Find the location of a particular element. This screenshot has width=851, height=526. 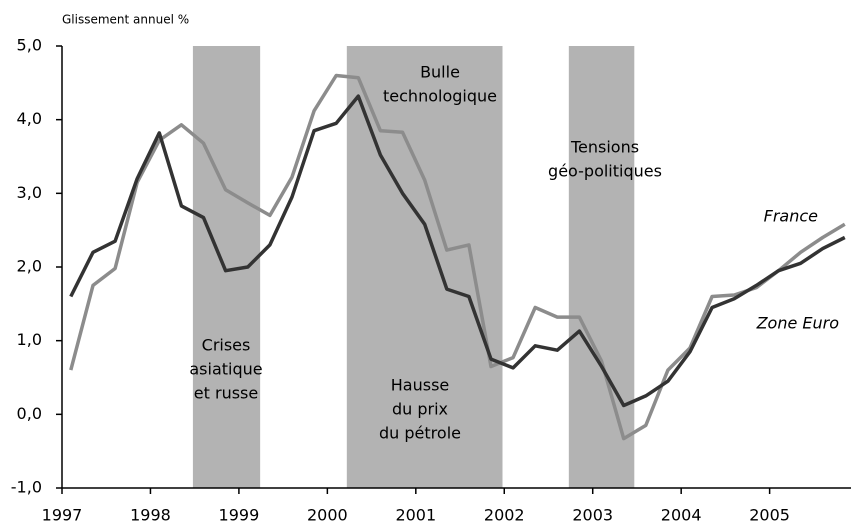

annotation: technologique is located at coordinates (440, 96).